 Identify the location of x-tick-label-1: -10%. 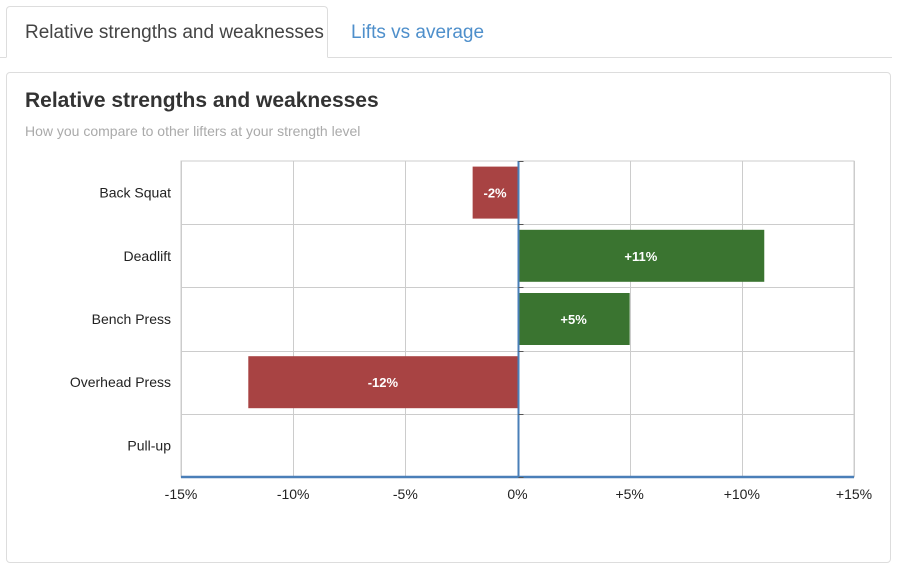
(293, 494).